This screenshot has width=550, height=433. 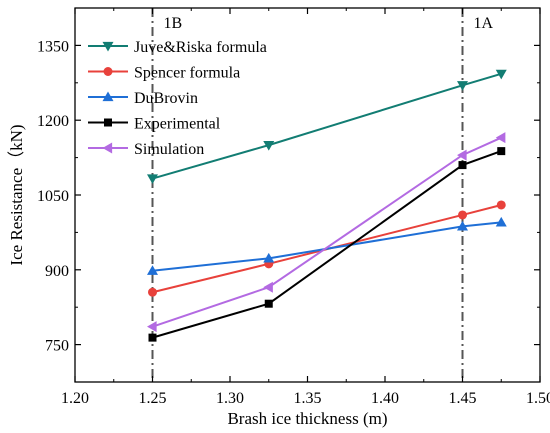 I want to click on y-tick-label: 1050, so click(x=53, y=196).